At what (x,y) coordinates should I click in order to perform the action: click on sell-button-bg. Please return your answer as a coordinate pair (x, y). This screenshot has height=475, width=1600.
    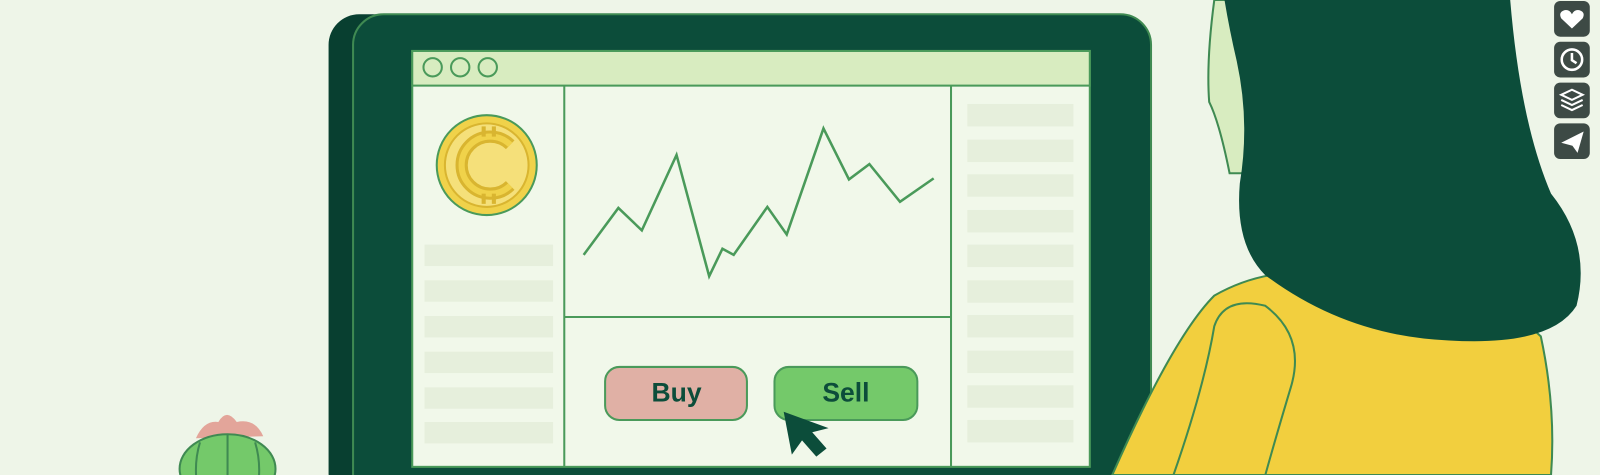
    Looking at the image, I should click on (846, 393).